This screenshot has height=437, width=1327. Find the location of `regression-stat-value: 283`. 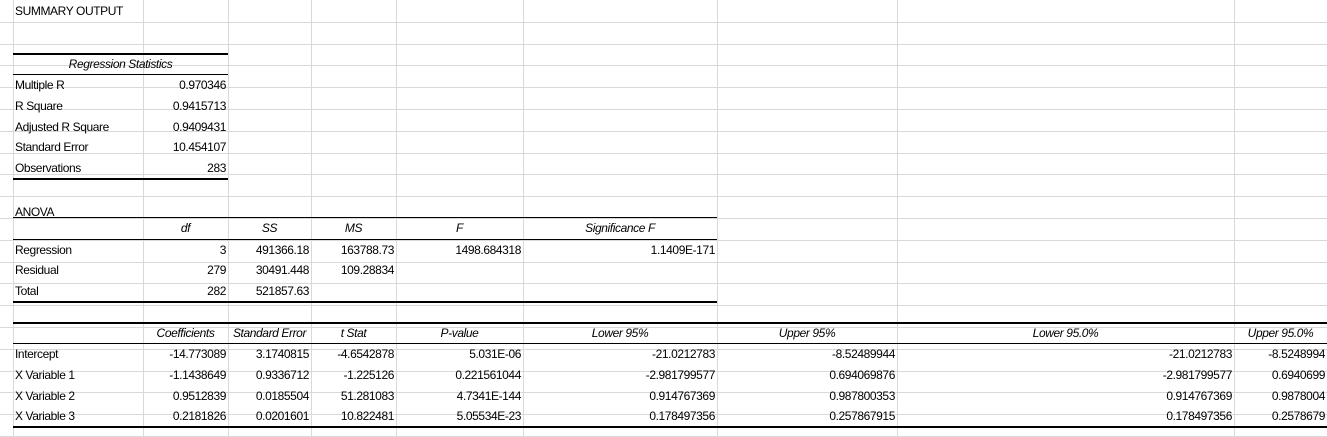

regression-stat-value: 283 is located at coordinates (216, 168).